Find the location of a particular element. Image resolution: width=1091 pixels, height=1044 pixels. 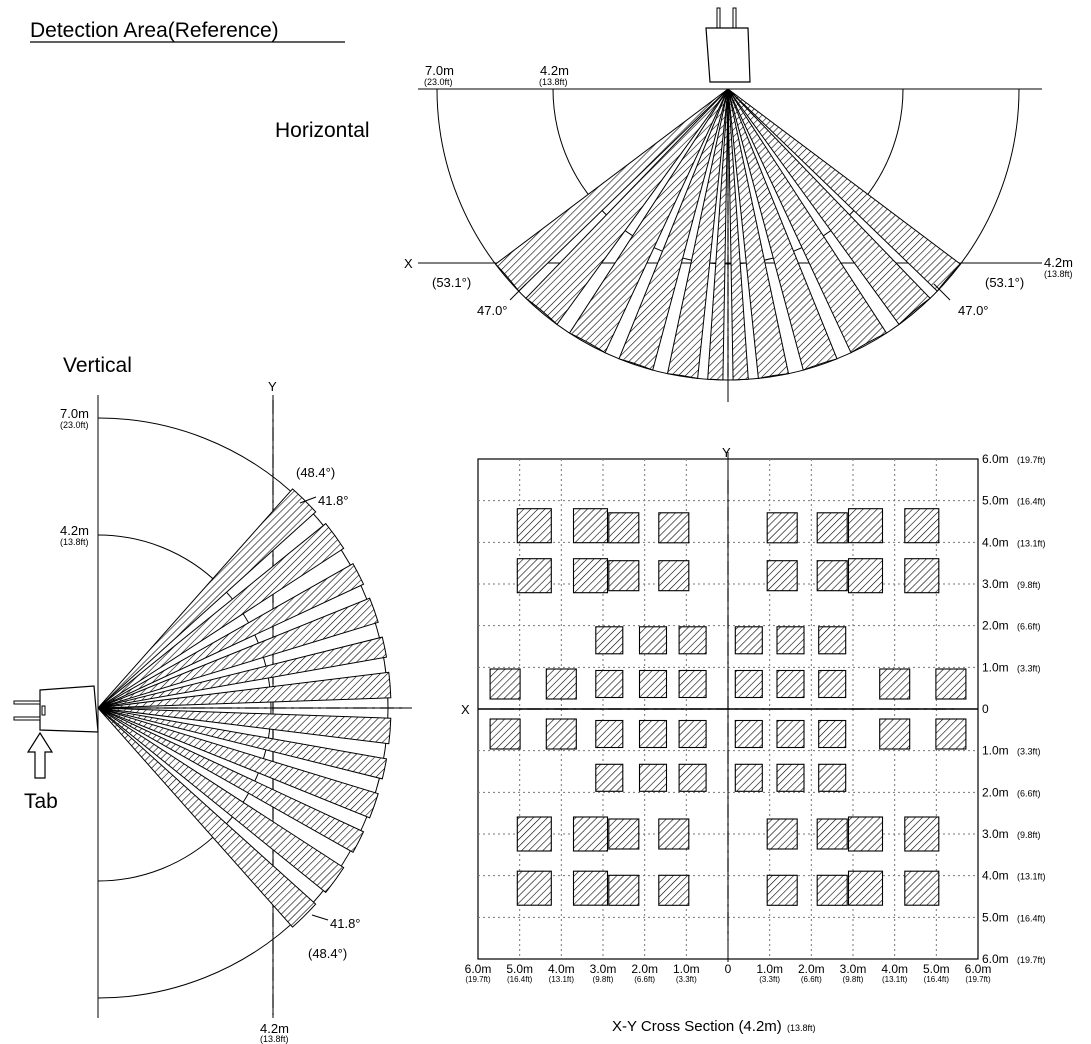

bottom-axis-label-ft: (13.1ft) is located at coordinates (895, 979).